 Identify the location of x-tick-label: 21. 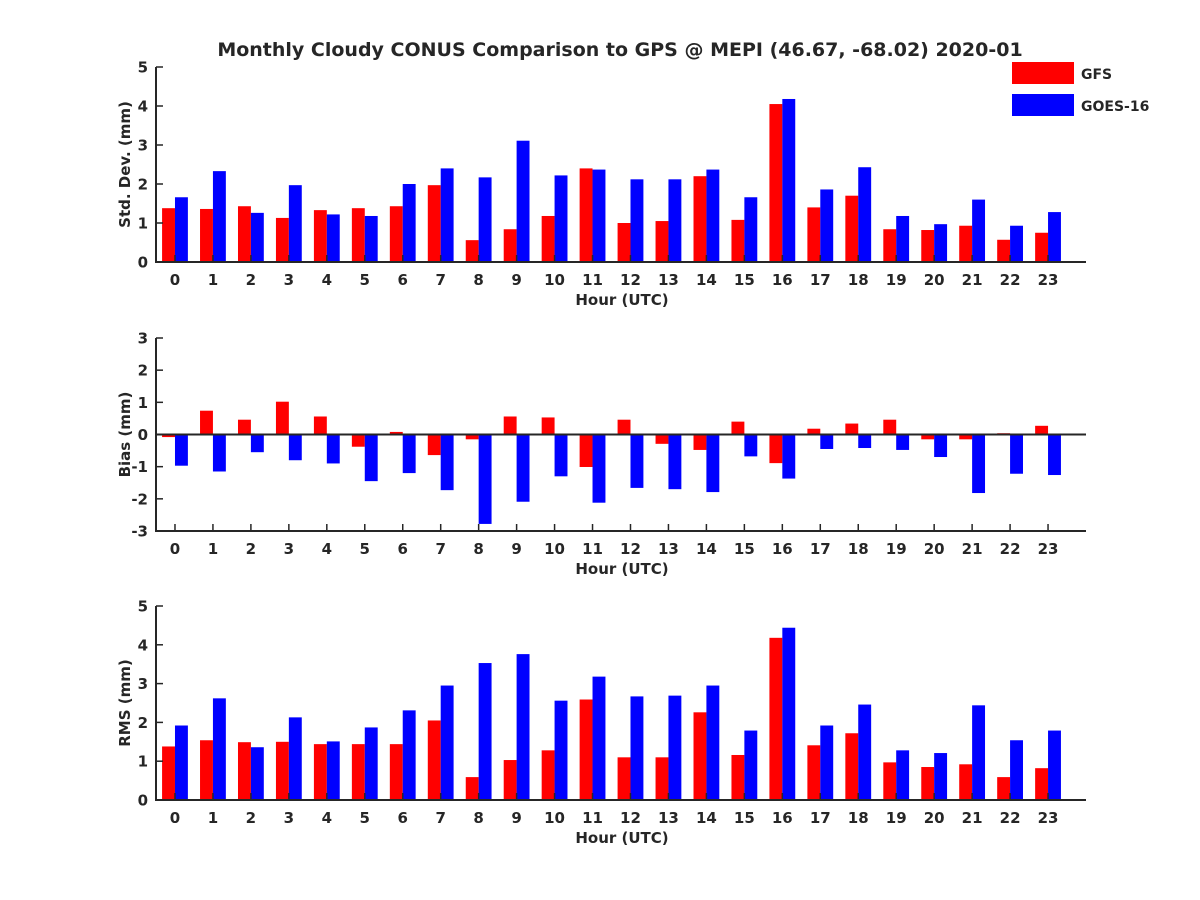
(972, 818).